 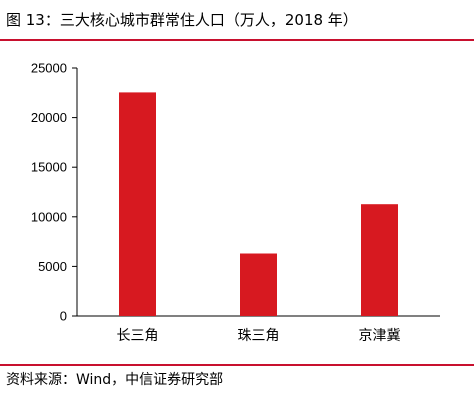 What do you see at coordinates (380, 336) in the screenshot?
I see `x-category-label: 京津冀` at bounding box center [380, 336].